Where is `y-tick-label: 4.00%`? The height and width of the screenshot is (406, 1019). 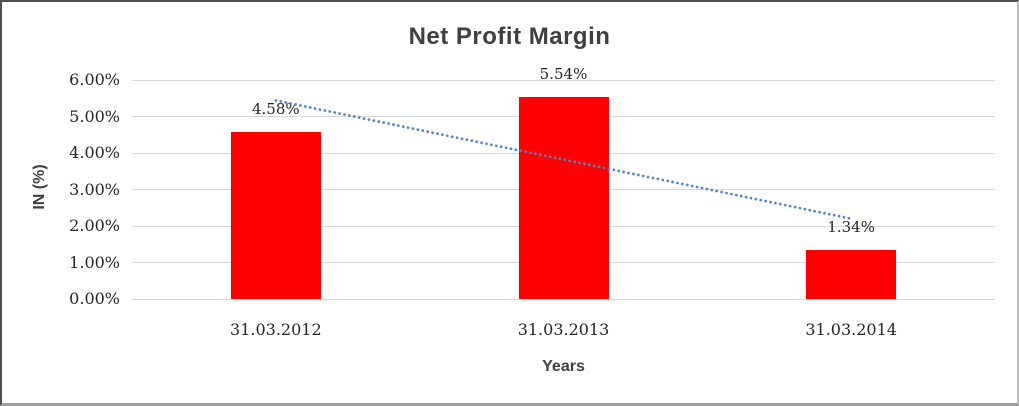 y-tick-label: 4.00% is located at coordinates (94, 152).